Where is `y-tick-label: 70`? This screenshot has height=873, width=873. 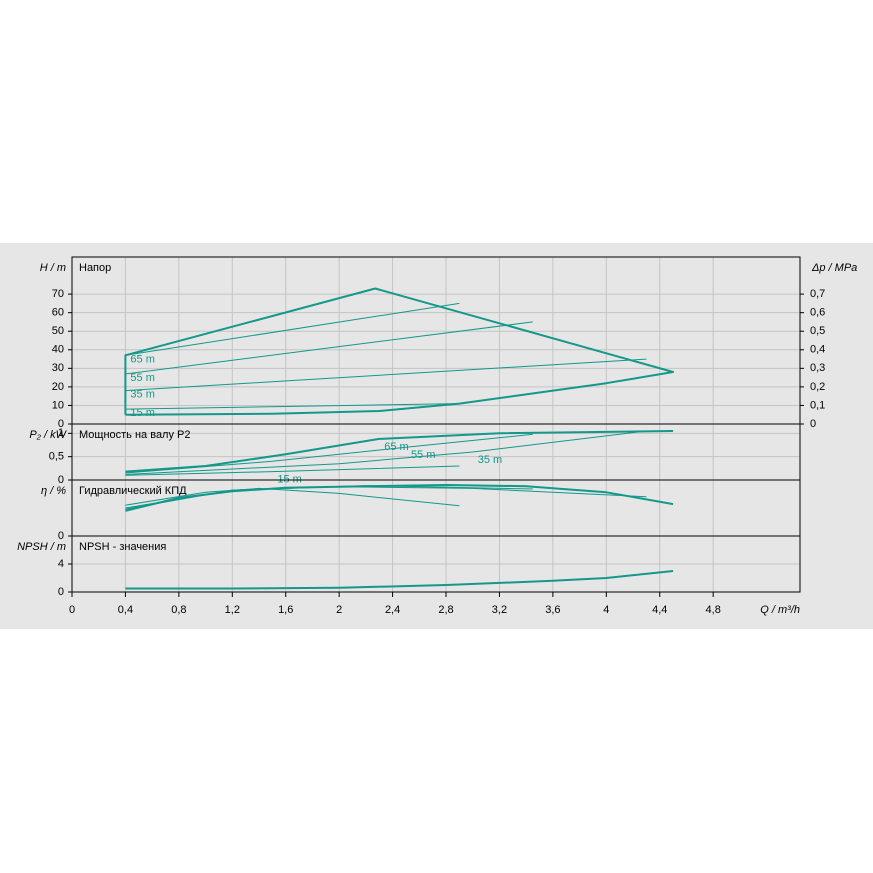 y-tick-label: 70 is located at coordinates (58, 294).